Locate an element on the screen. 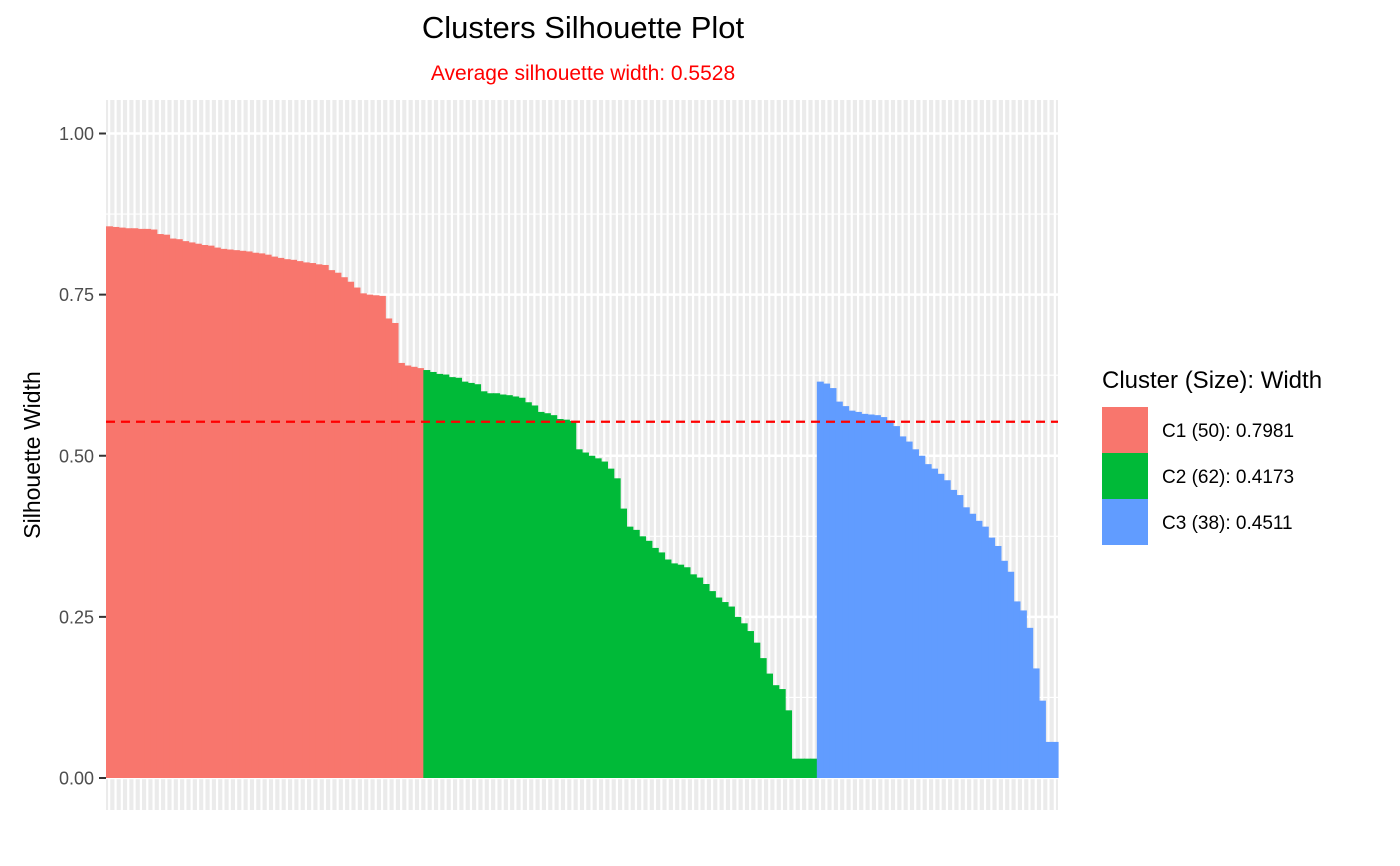  y-axis-title: Silhouette Width is located at coordinates (32, 454).